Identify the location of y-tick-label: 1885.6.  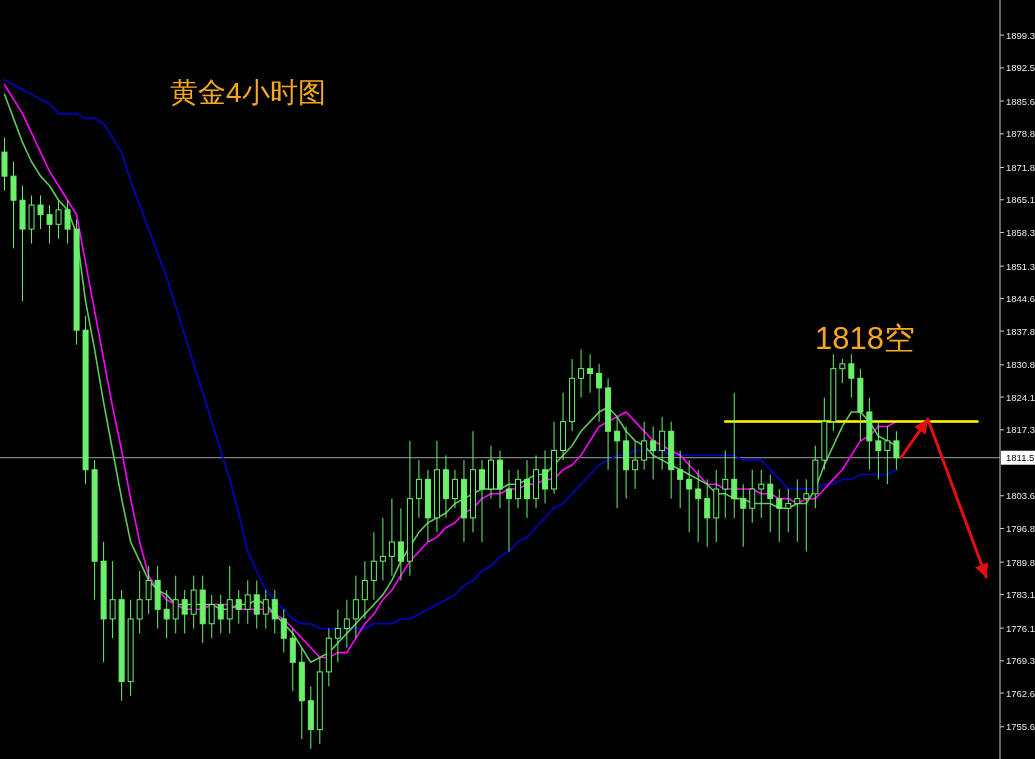
(1020, 101).